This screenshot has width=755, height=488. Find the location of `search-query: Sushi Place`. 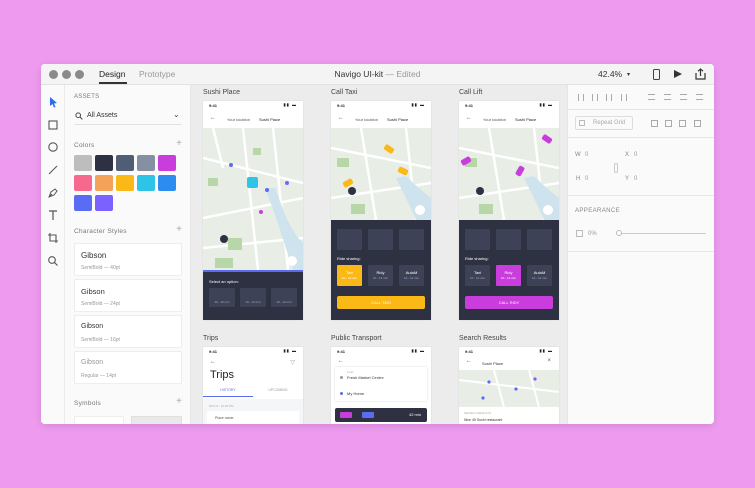

search-query: Sushi Place is located at coordinates (493, 363).